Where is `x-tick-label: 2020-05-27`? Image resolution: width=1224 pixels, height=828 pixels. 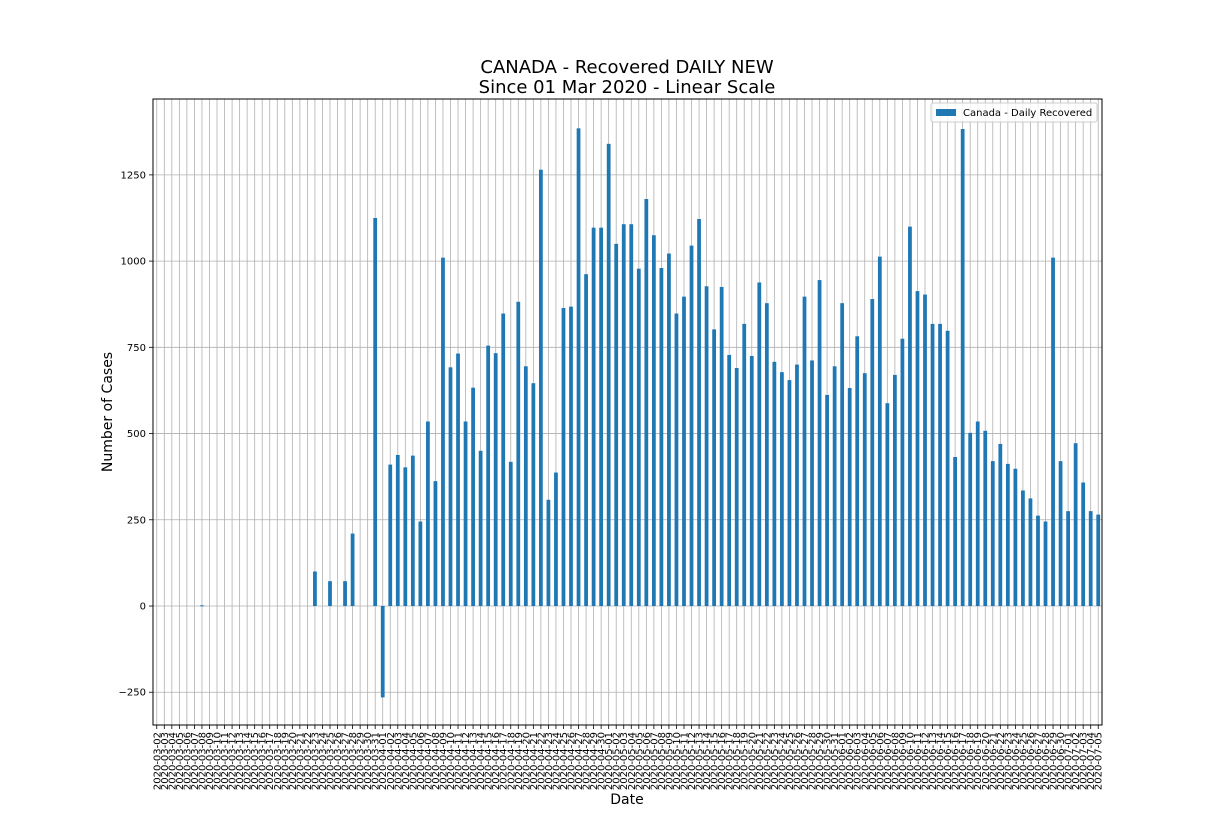
x-tick-label: 2020-05-27 is located at coordinates (805, 761).